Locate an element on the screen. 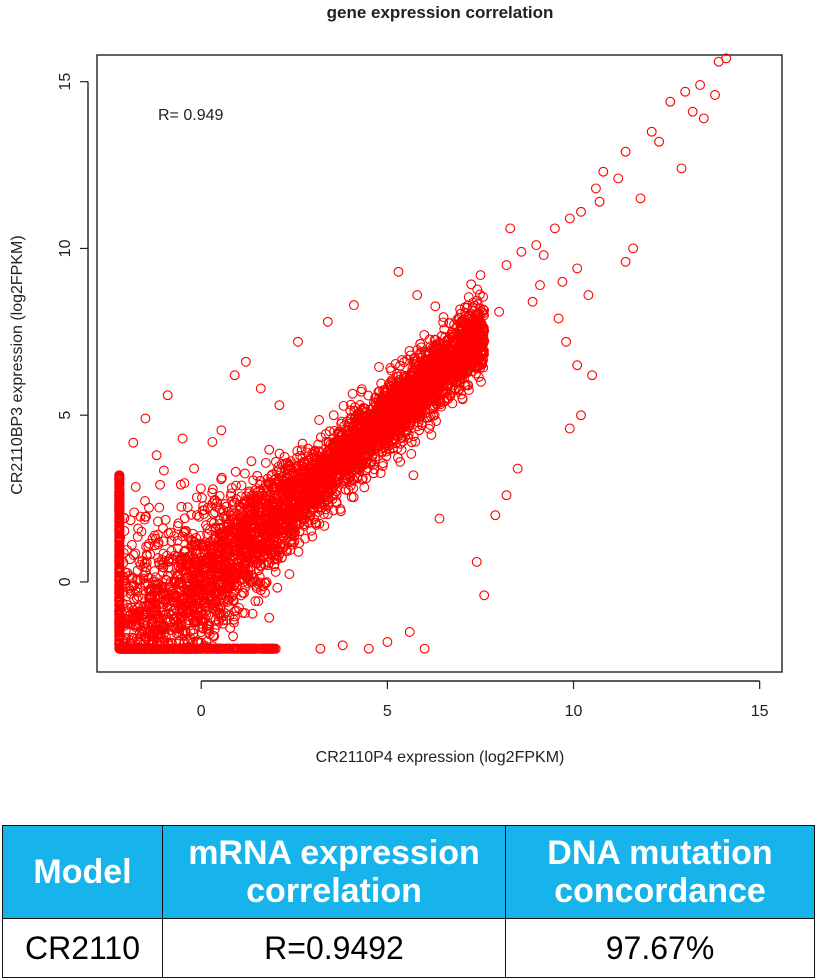 The width and height of the screenshot is (816, 978). y-tick-label: 0 is located at coordinates (65, 581).